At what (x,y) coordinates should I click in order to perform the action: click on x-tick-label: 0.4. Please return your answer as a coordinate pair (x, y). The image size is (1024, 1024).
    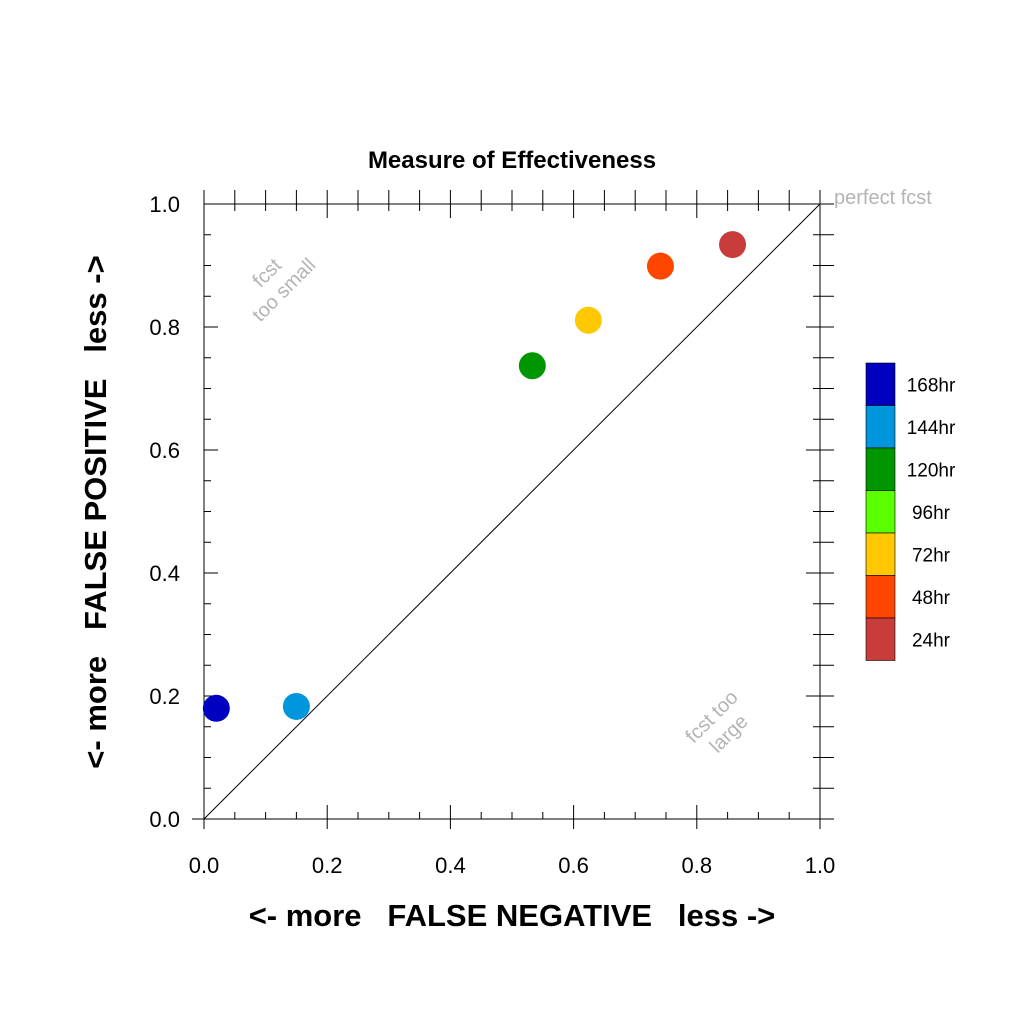
    Looking at the image, I should click on (450, 865).